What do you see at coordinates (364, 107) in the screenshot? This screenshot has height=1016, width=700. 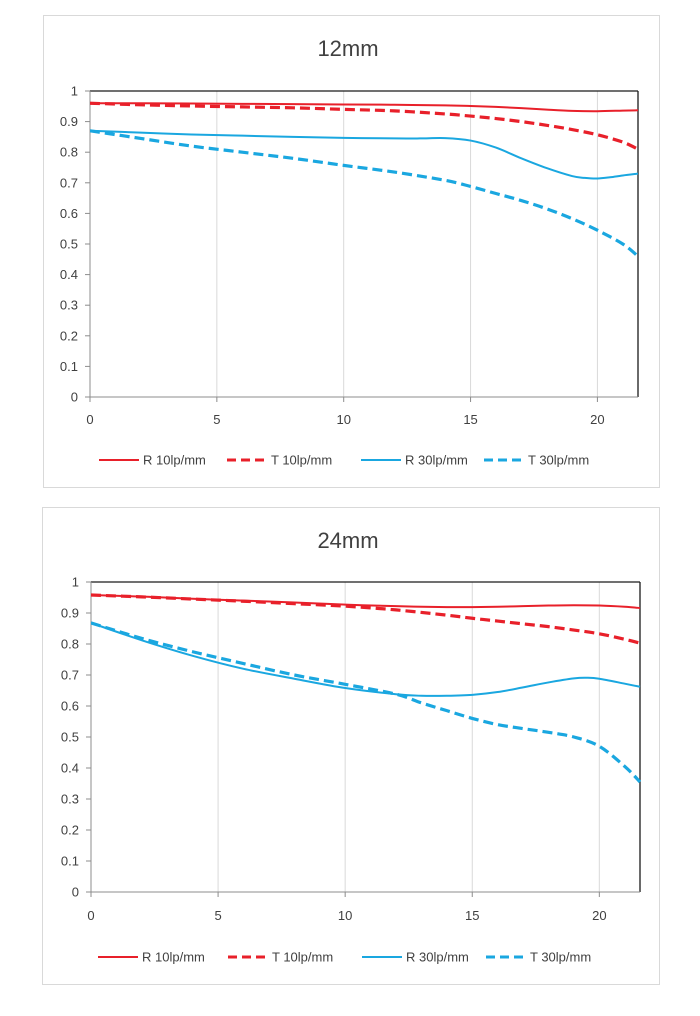 I see `series-line-r-10lp-mm` at bounding box center [364, 107].